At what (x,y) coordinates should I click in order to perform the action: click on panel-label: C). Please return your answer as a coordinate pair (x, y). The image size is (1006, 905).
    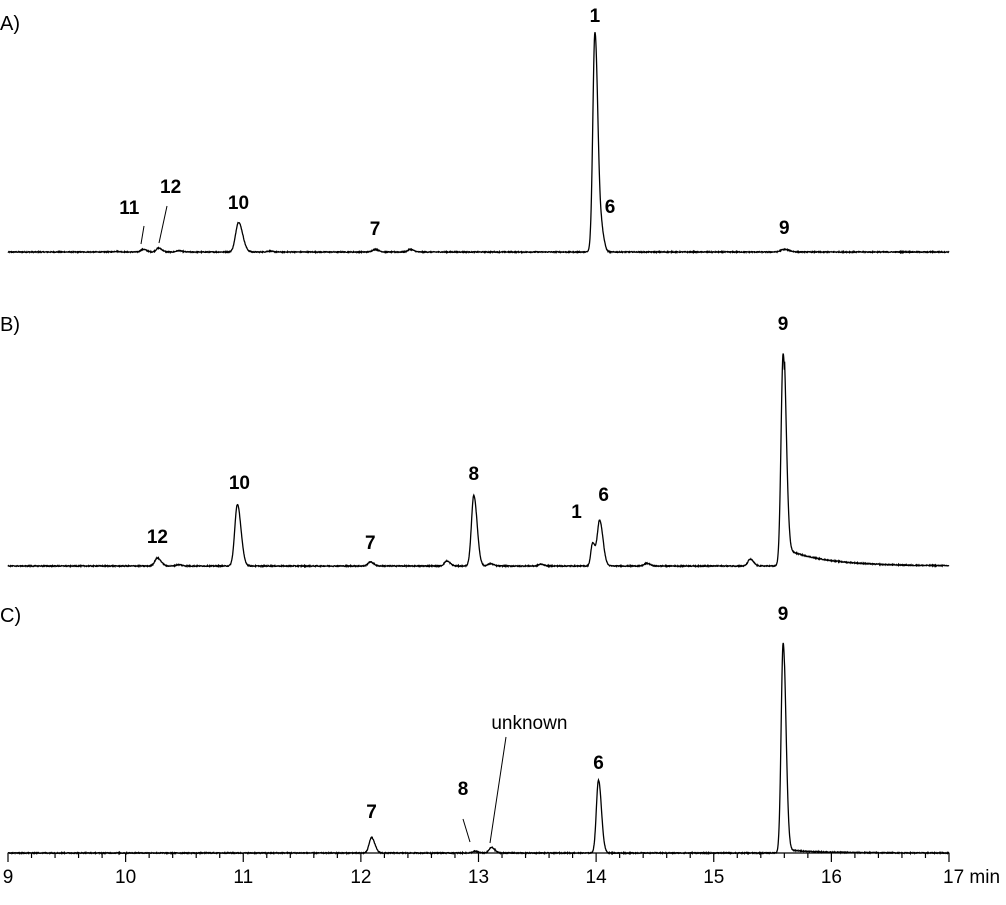
    Looking at the image, I should click on (10, 616).